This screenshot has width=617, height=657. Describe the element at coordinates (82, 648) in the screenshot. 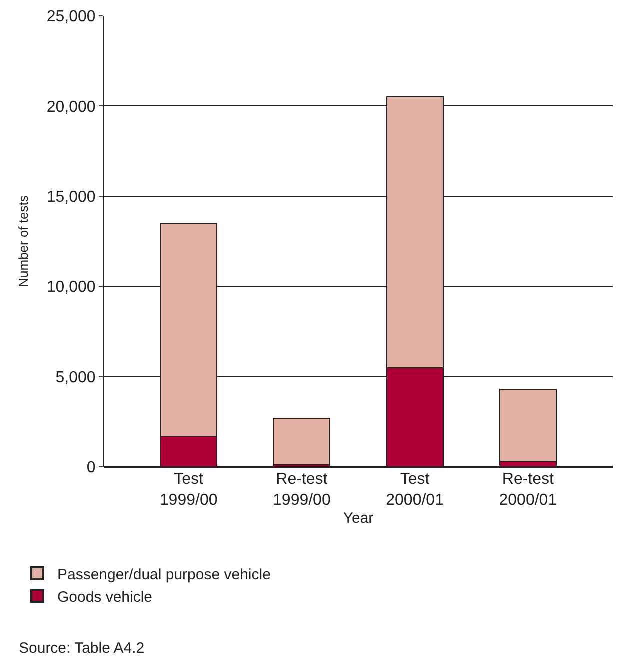

I see `source-note: Source: Table A4.2` at that location.